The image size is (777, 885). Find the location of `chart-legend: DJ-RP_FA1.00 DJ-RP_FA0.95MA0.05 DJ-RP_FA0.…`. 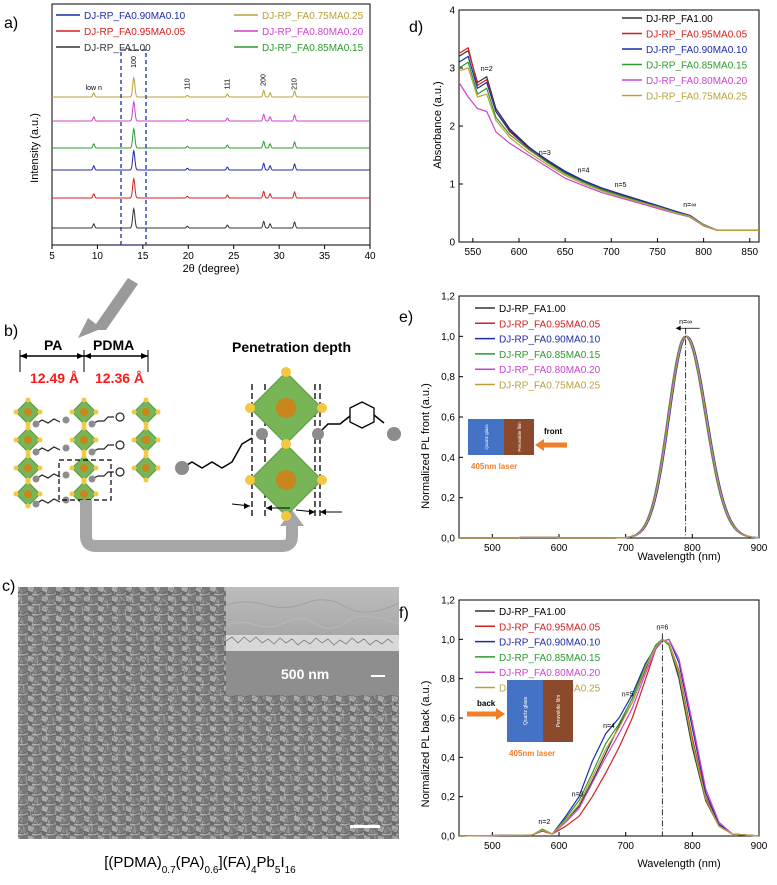

chart-legend: DJ-RP_FA1.00 DJ-RP_FA0.95MA0.05 DJ-RP_FA0.… is located at coordinates (538, 348).